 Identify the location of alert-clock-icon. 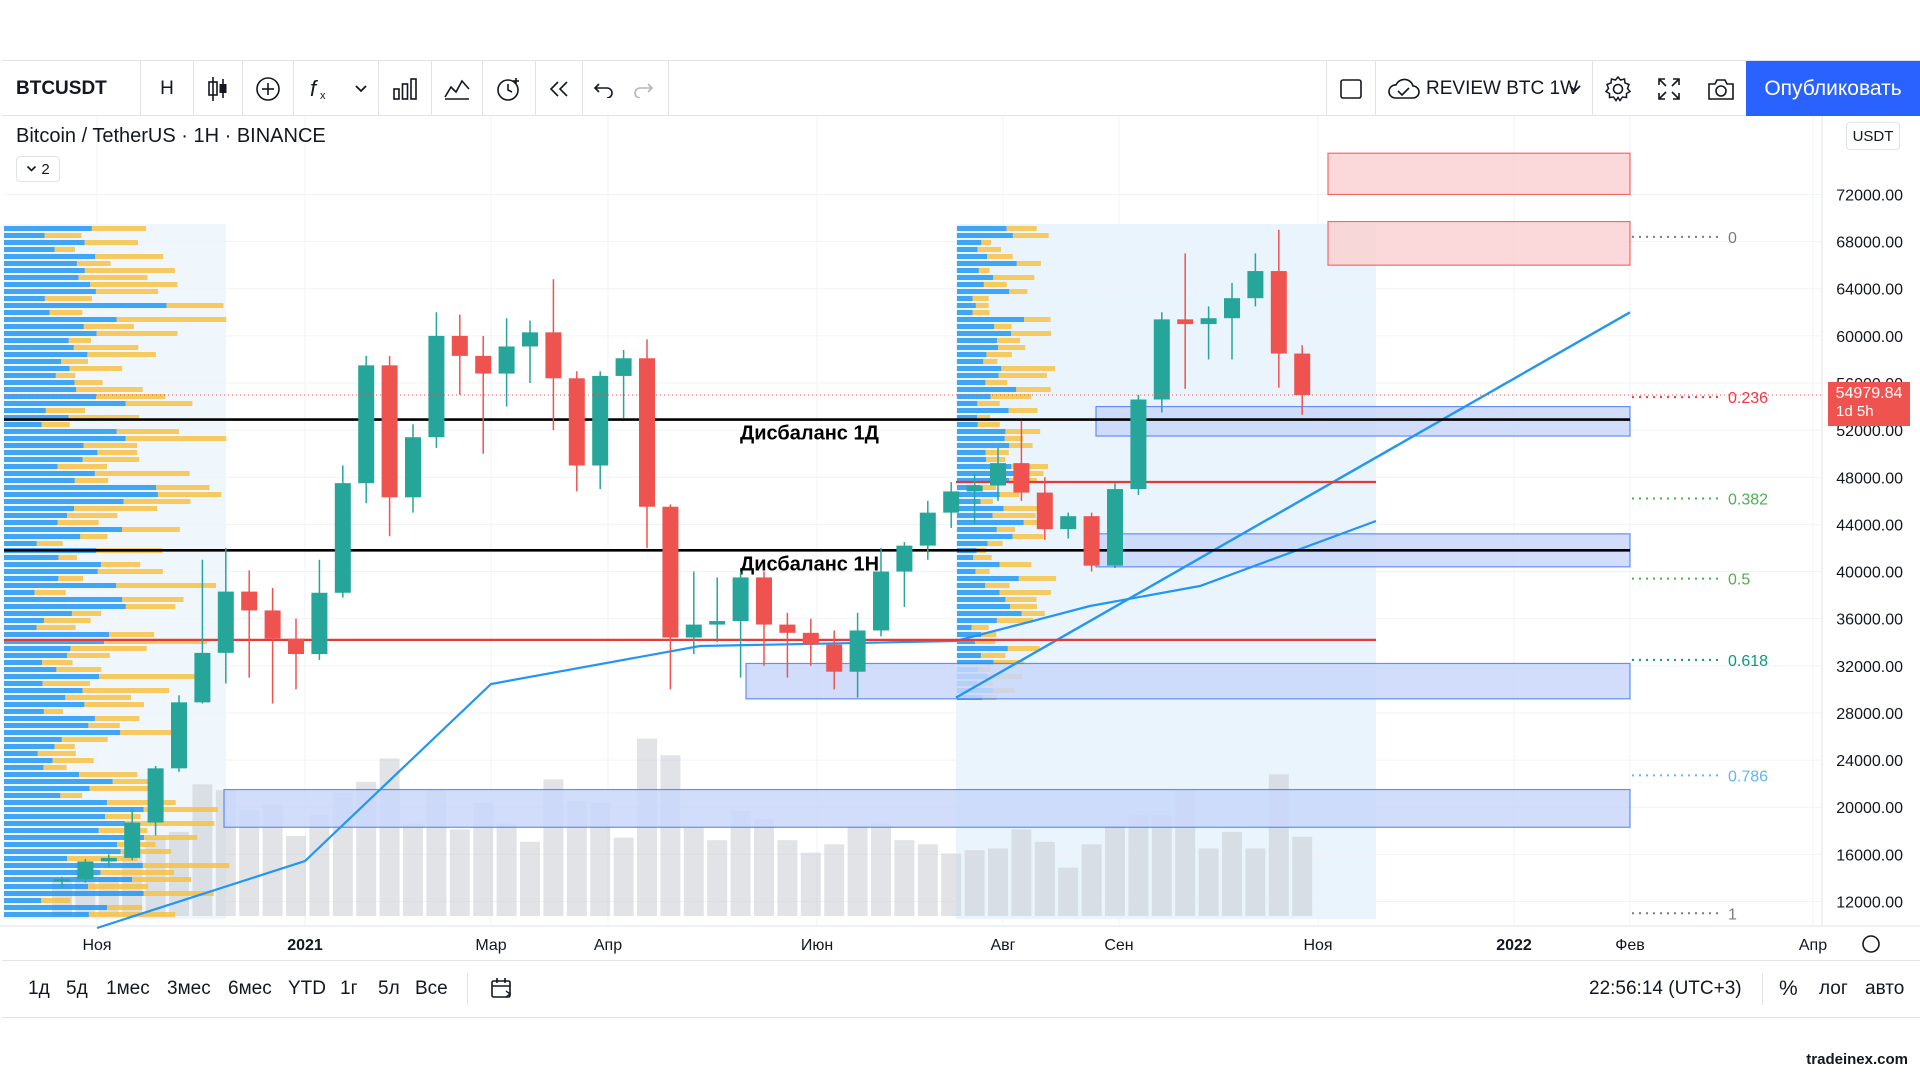
(509, 89).